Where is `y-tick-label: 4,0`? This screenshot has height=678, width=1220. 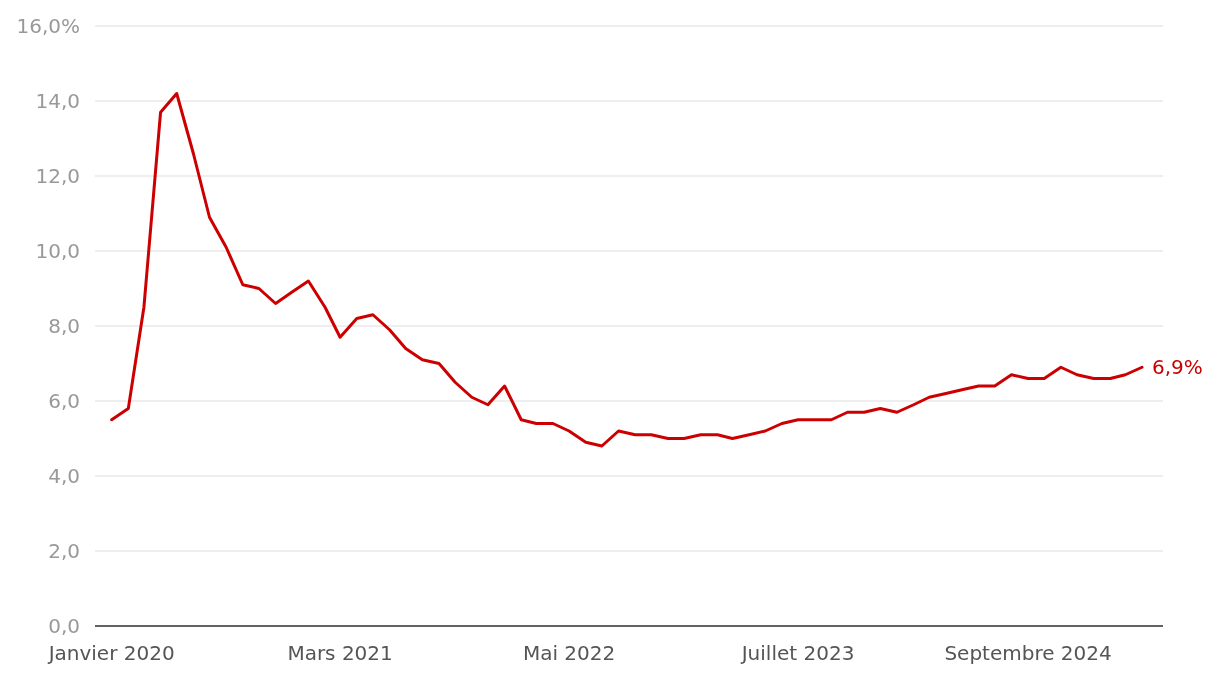
y-tick-label: 4,0 is located at coordinates (64, 476).